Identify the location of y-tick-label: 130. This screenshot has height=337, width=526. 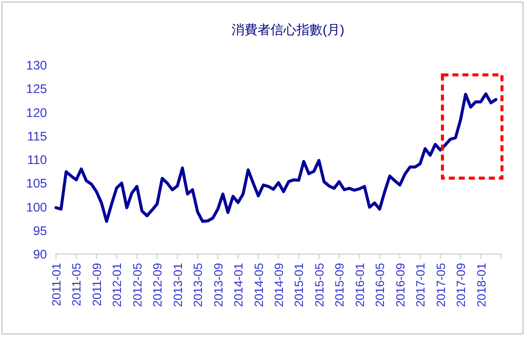
(37, 65).